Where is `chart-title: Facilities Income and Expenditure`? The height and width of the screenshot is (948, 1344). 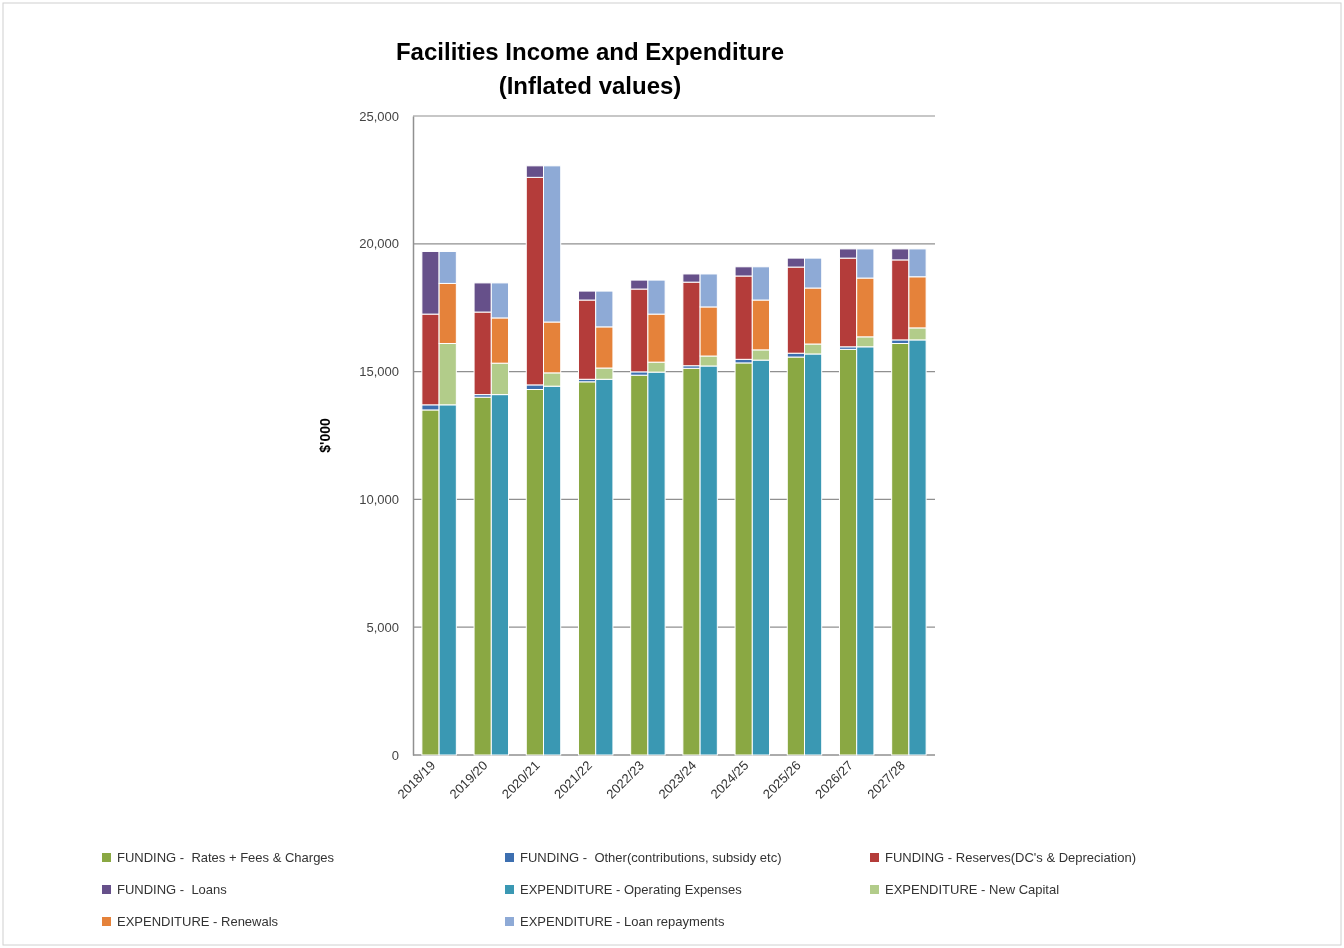 chart-title: Facilities Income and Expenditure is located at coordinates (590, 51).